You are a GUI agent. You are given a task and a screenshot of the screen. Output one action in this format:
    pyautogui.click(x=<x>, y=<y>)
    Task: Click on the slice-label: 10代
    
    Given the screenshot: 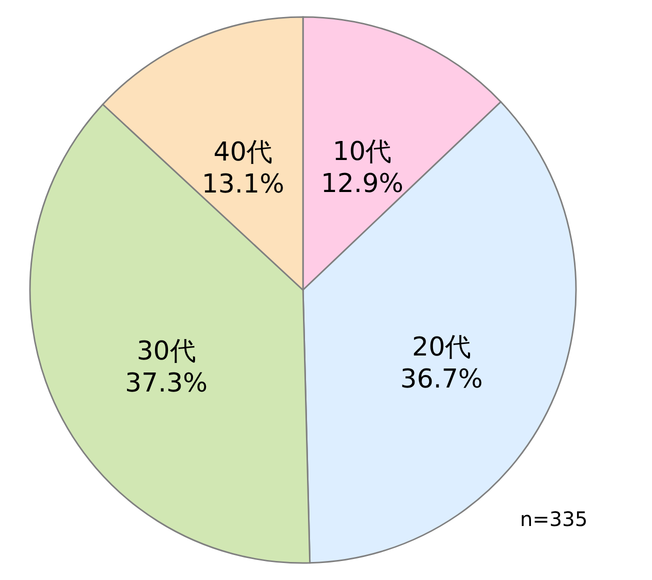 What is the action you would take?
    pyautogui.click(x=362, y=152)
    